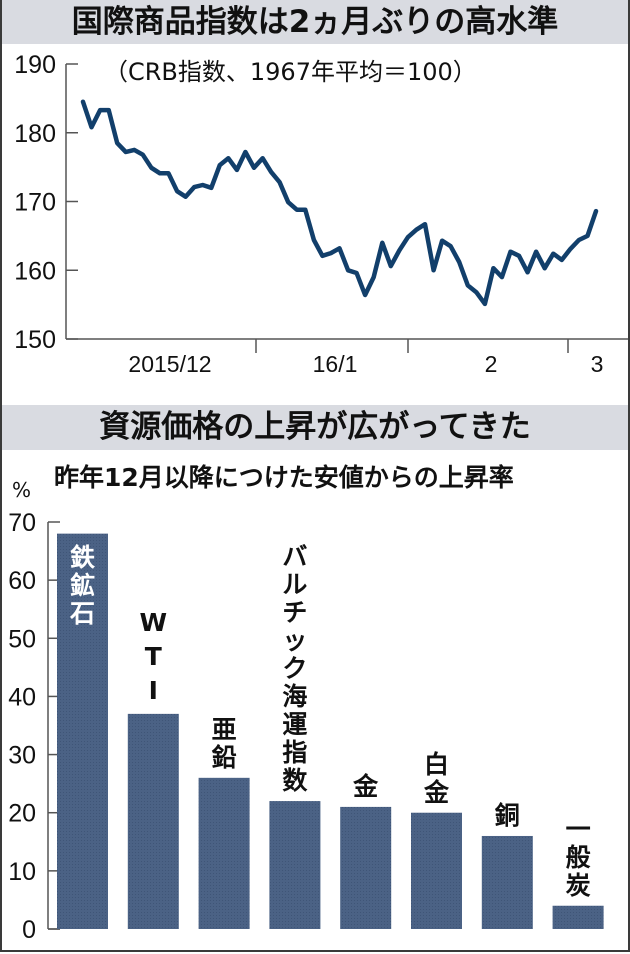  What do you see at coordinates (295, 669) in the screenshot?
I see `bar-label: バルチック海運指数` at bounding box center [295, 669].